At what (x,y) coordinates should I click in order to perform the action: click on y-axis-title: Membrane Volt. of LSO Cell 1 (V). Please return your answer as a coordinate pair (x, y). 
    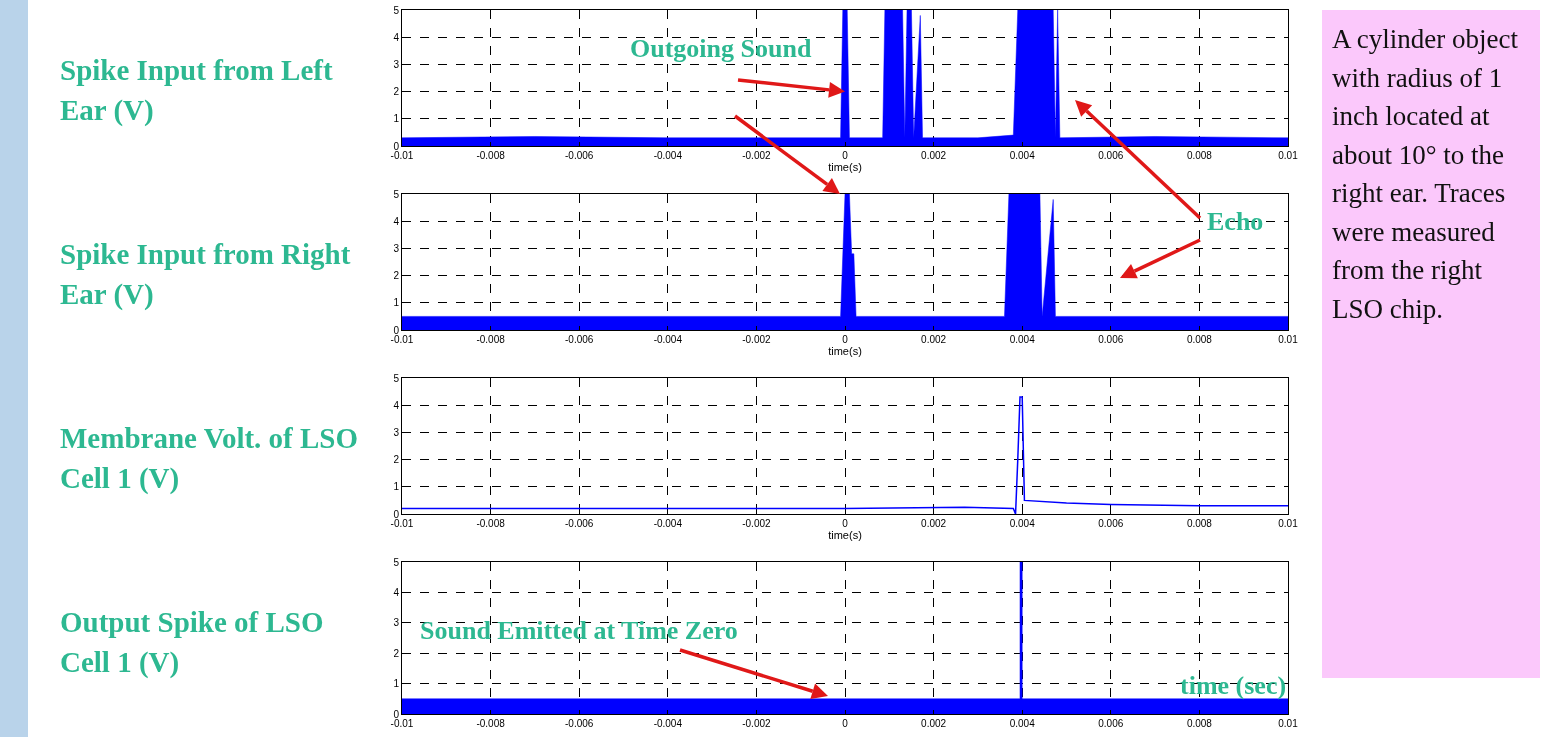
    Looking at the image, I should click on (210, 458).